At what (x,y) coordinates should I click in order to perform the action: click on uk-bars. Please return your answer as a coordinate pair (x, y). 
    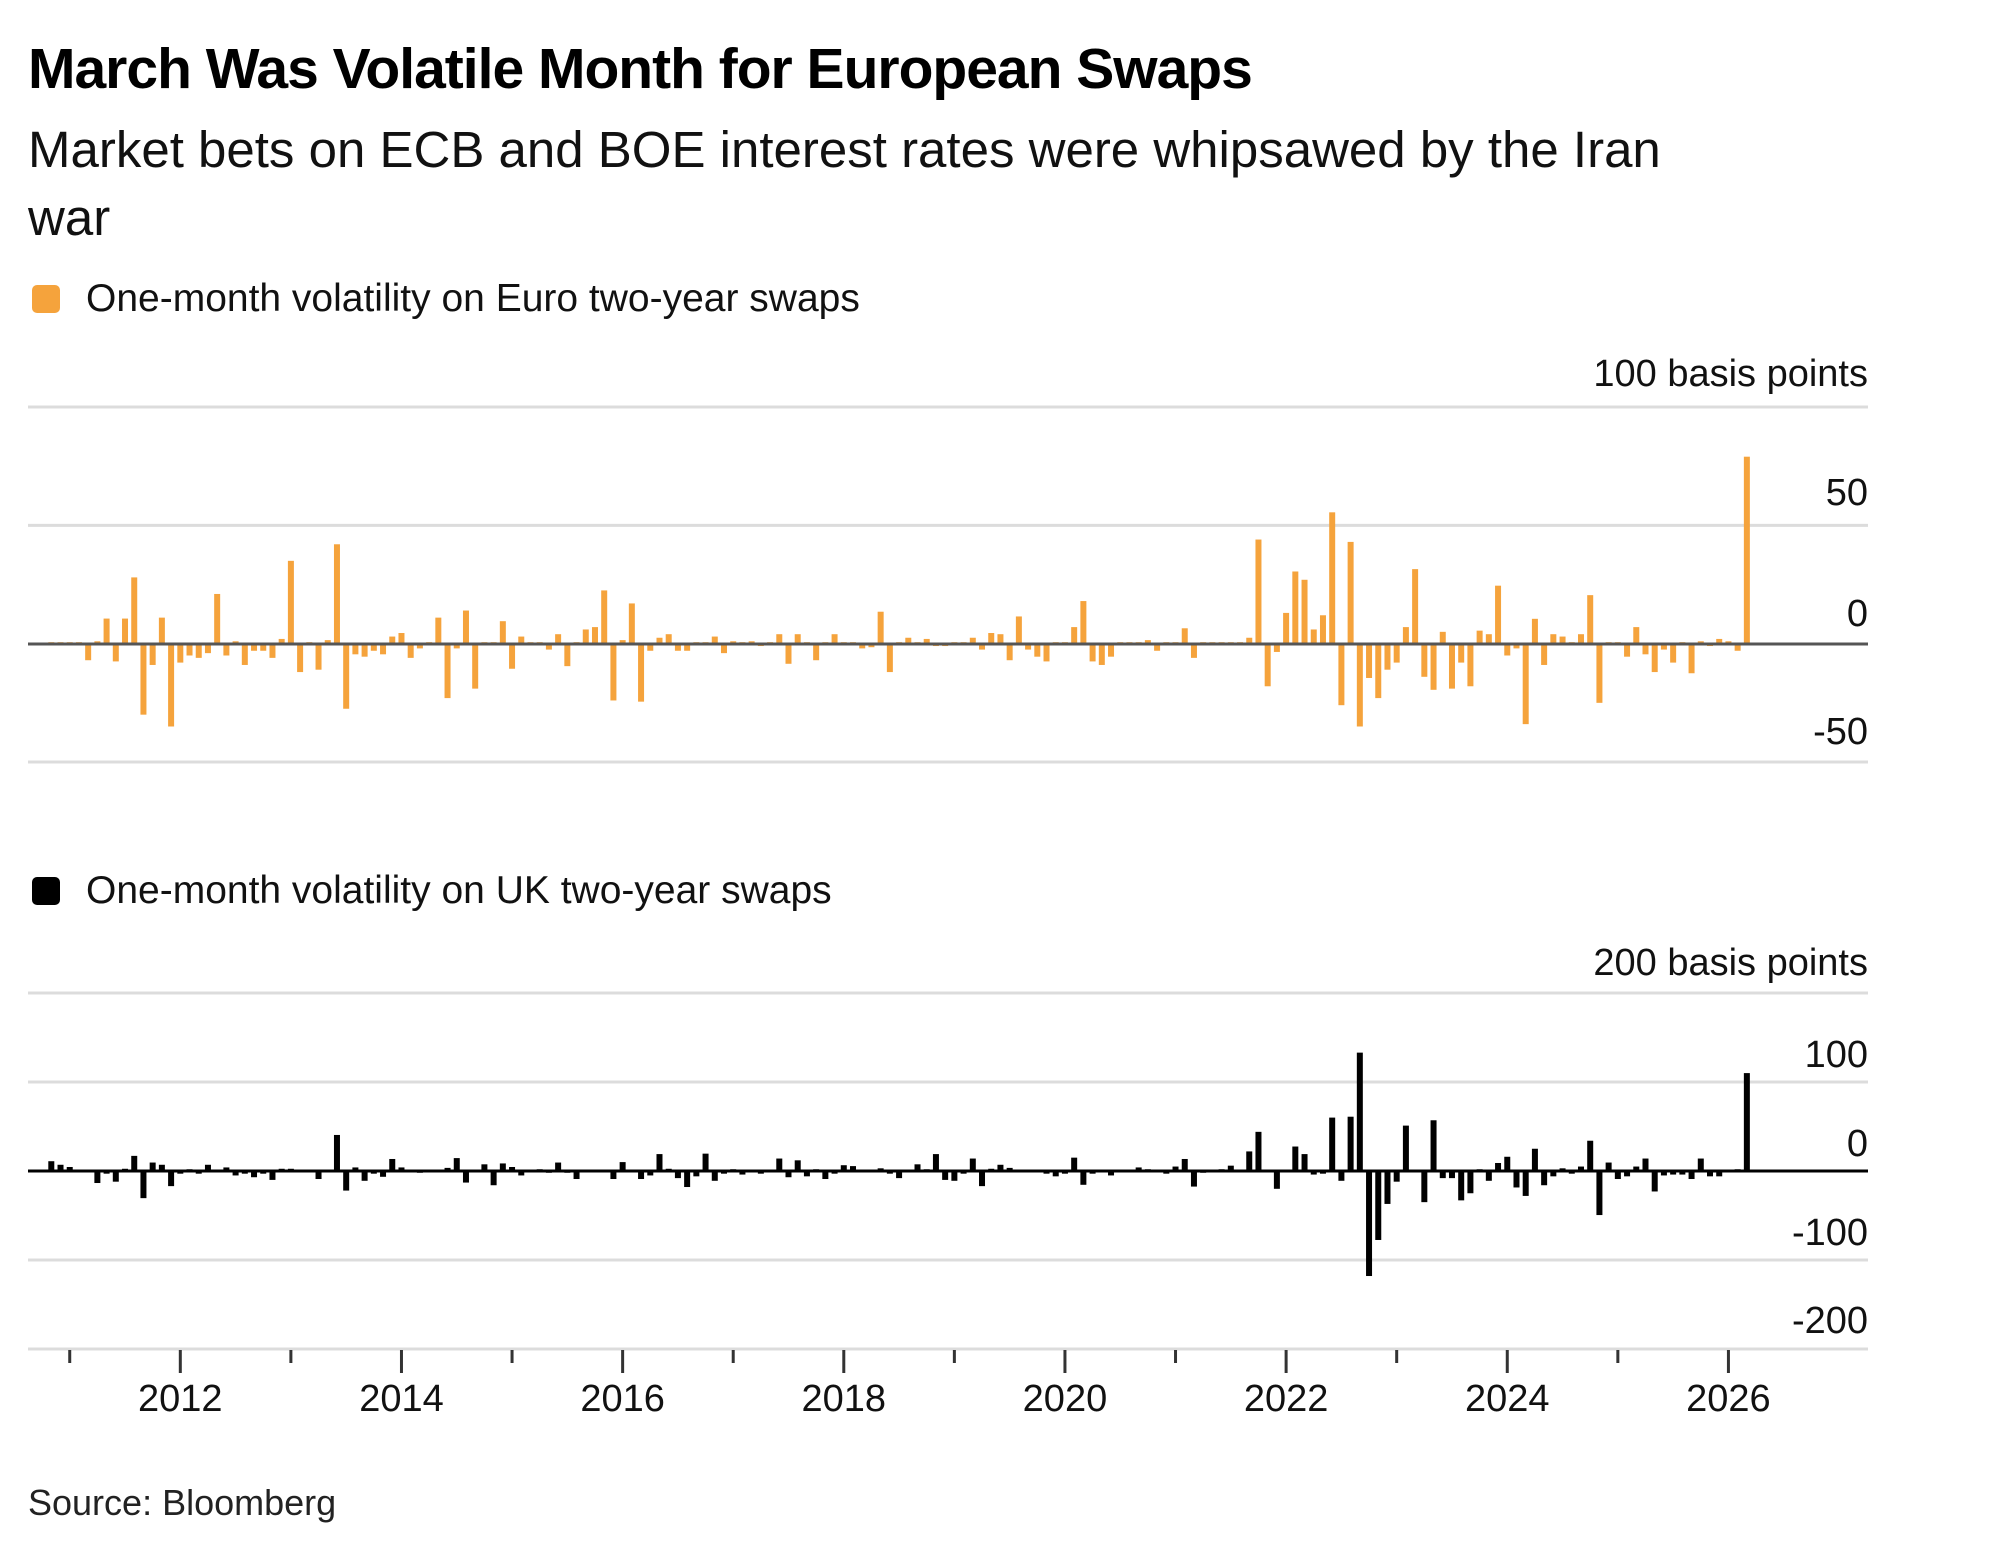
    Looking at the image, I should click on (899, 1164).